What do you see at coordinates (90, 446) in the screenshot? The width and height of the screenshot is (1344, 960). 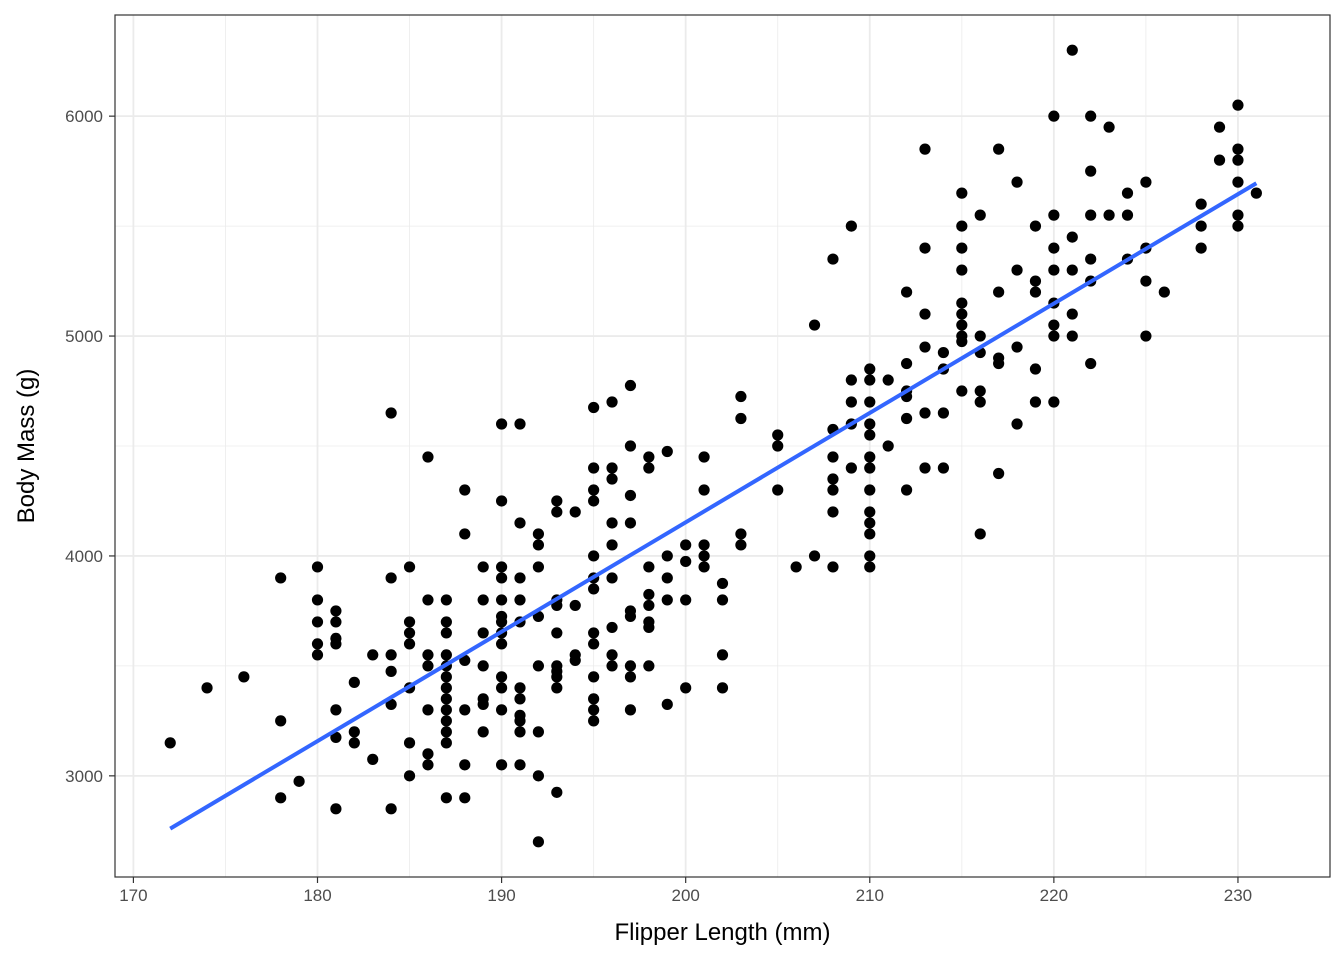 I see `y-axis: 3000 4000 5000 6000` at bounding box center [90, 446].